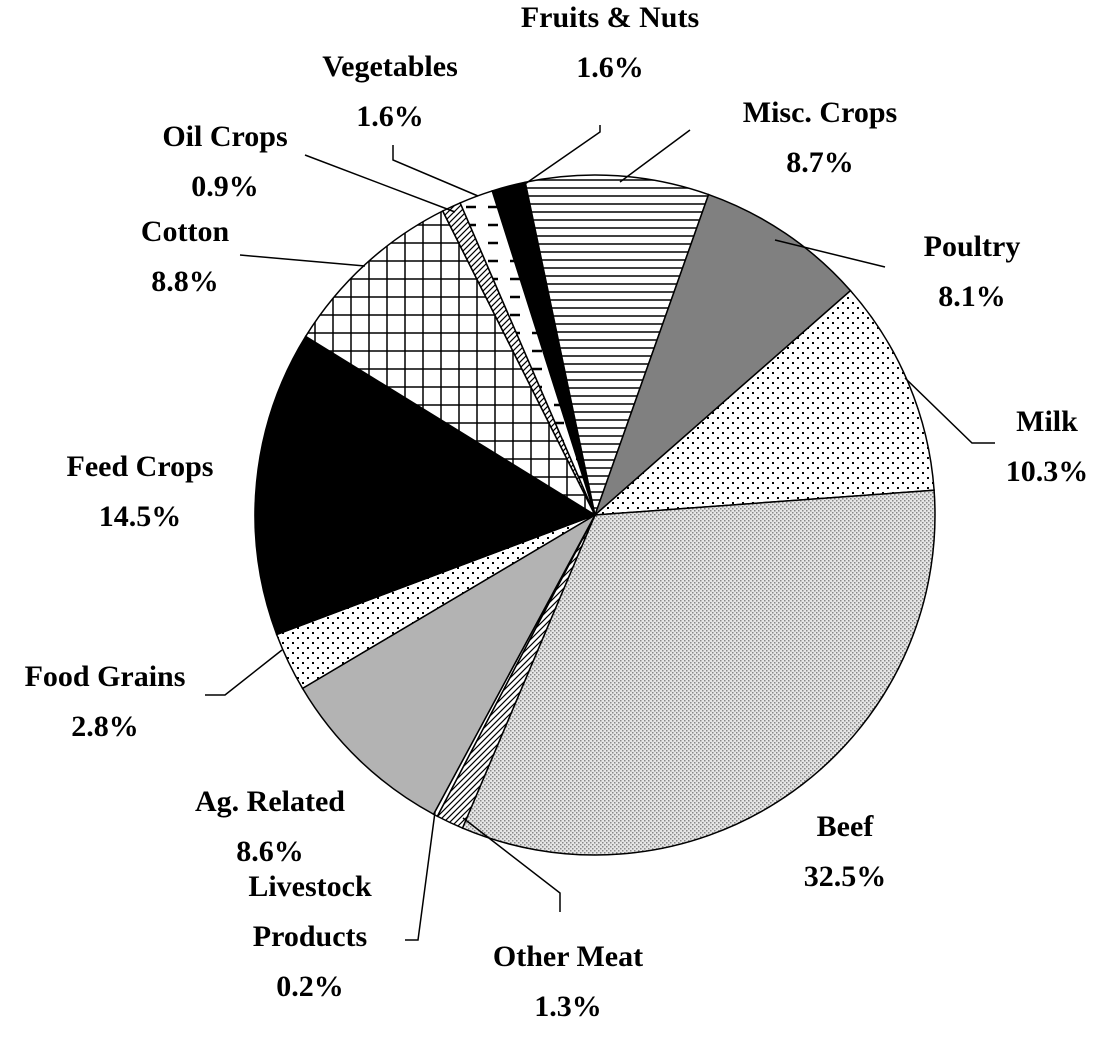 This screenshot has width=1111, height=1057. What do you see at coordinates (845, 826) in the screenshot?
I see `slice-label: Beef` at bounding box center [845, 826].